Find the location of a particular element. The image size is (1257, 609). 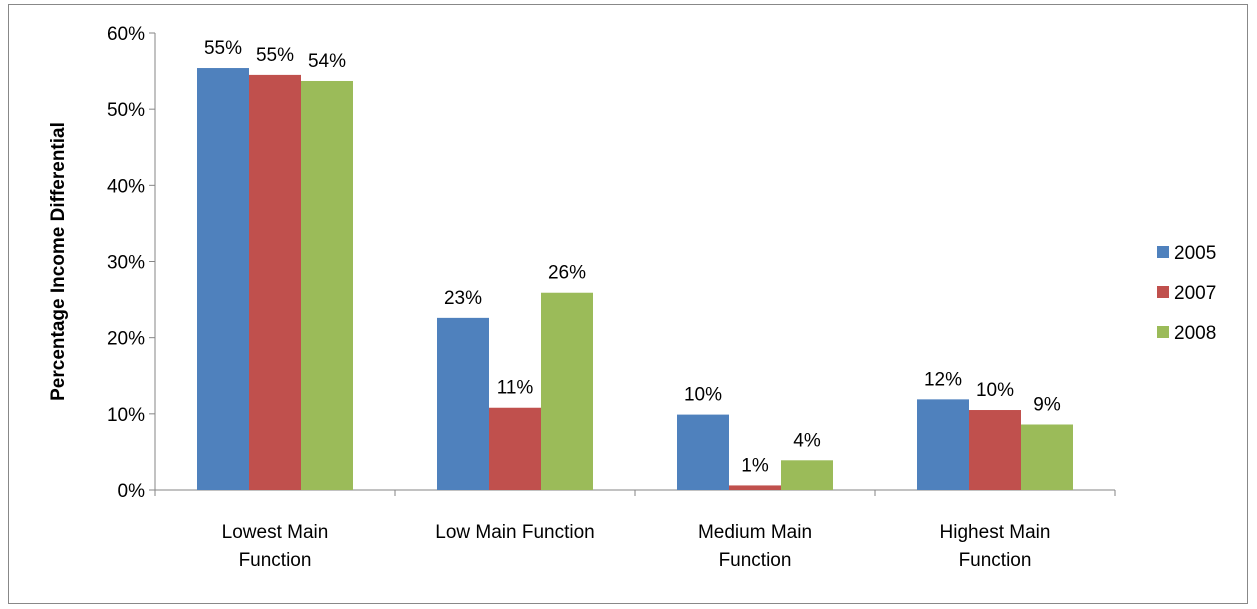

y-tick-label: 50% is located at coordinates (126, 110).